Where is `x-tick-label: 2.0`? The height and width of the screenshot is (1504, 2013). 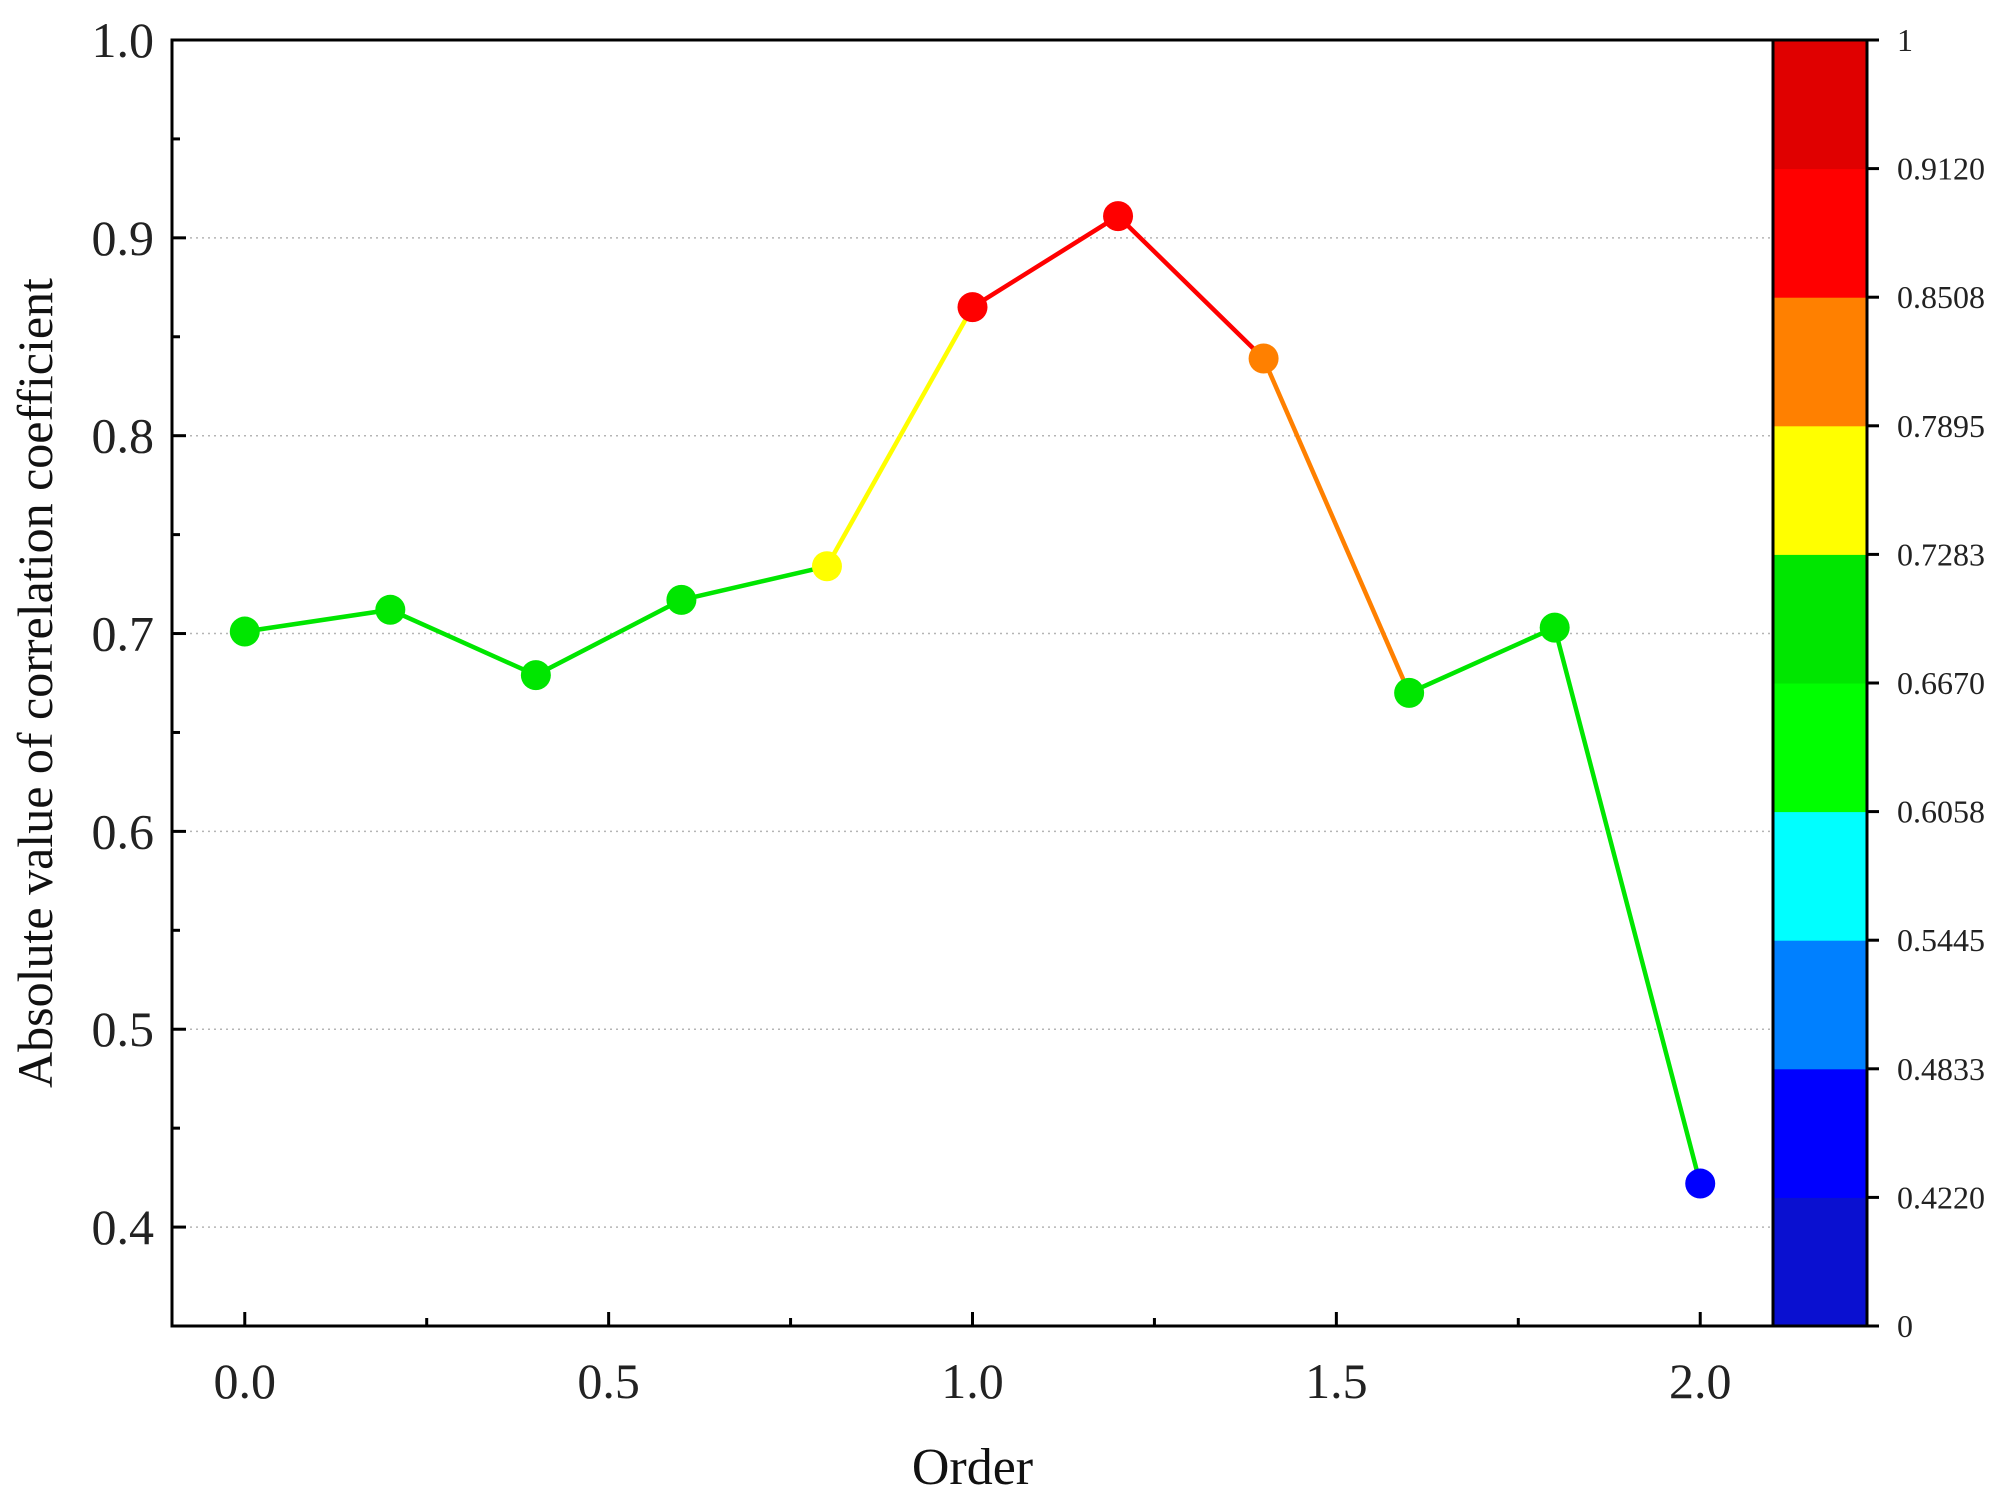
x-tick-label: 2.0 is located at coordinates (1700, 1381).